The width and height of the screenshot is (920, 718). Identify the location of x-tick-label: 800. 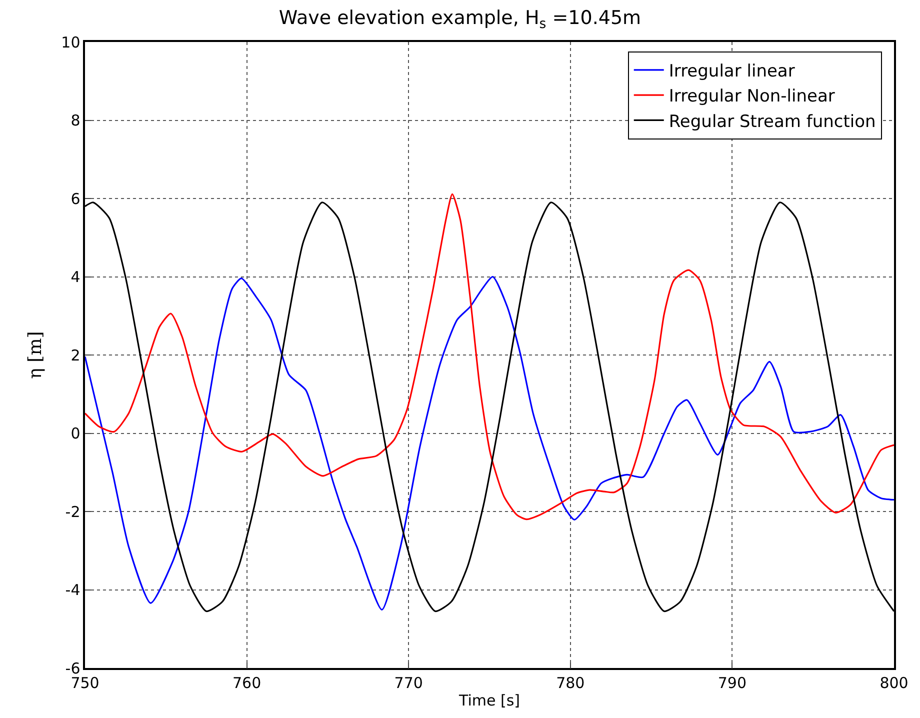
(894, 683).